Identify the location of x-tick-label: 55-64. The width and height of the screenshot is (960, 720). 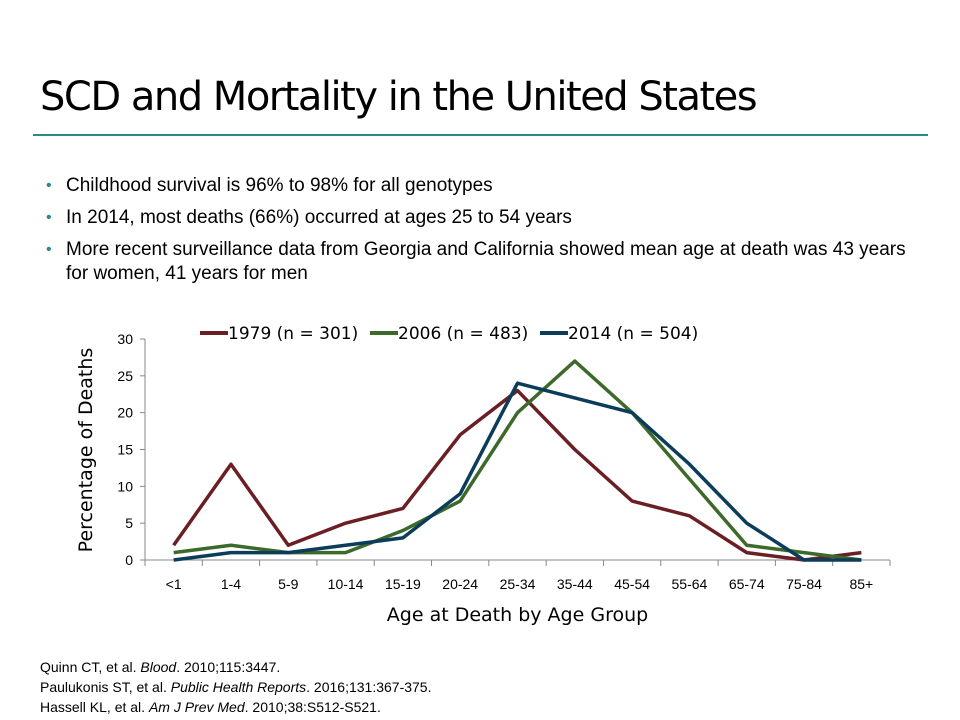
(690, 584).